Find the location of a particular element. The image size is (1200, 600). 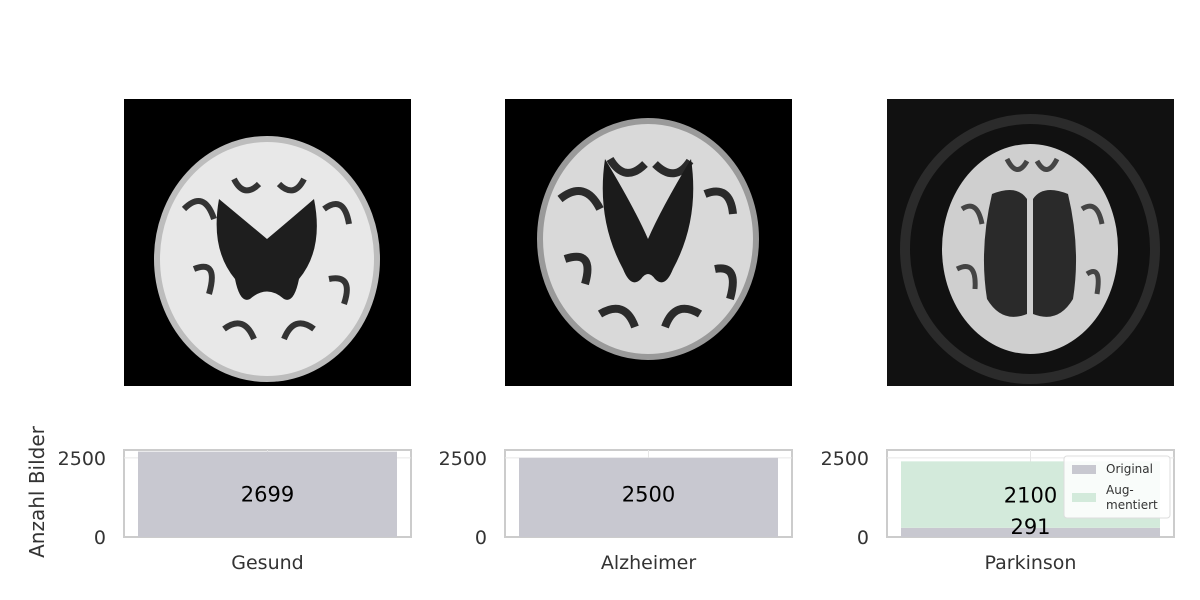

legend-label-augmentiert-2: mentiert is located at coordinates (1132, 505).